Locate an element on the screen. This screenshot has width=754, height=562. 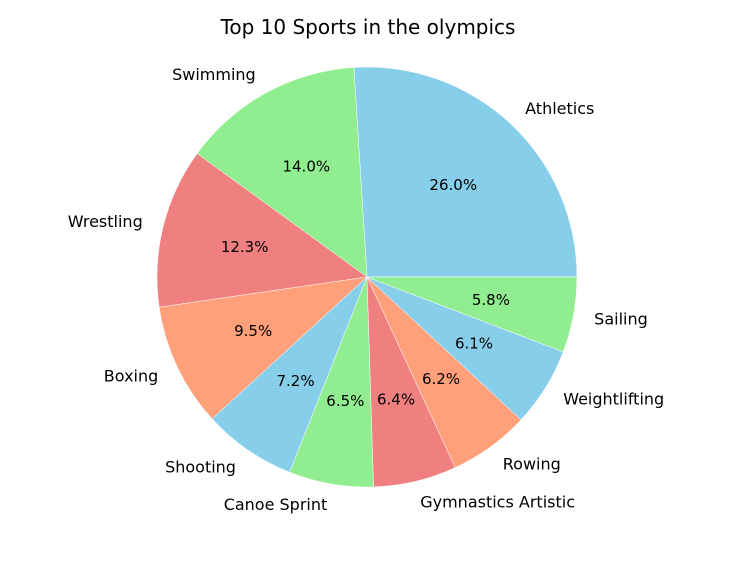
slice-label-wrestling: Wrestling is located at coordinates (105, 221).